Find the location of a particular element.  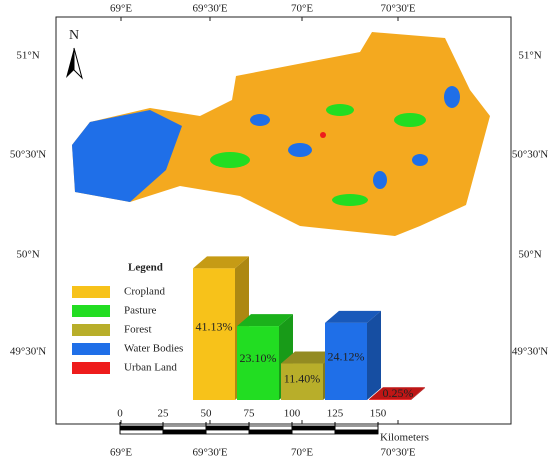

bar-value-label: 0.25% is located at coordinates (398, 393).